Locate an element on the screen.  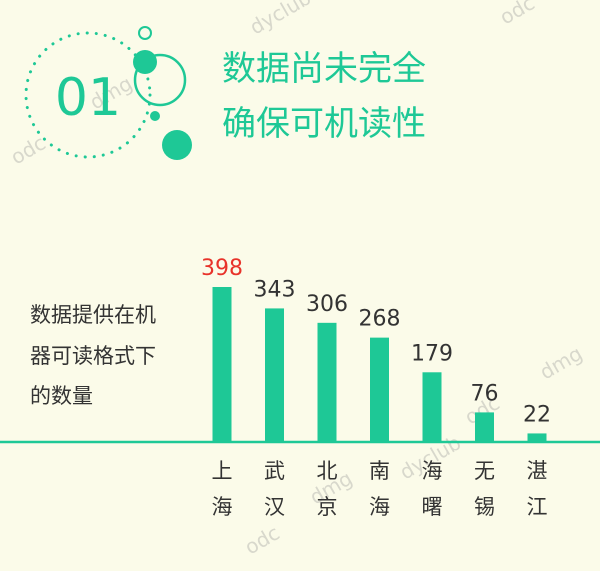
category-label-char: 南 is located at coordinates (379, 471).